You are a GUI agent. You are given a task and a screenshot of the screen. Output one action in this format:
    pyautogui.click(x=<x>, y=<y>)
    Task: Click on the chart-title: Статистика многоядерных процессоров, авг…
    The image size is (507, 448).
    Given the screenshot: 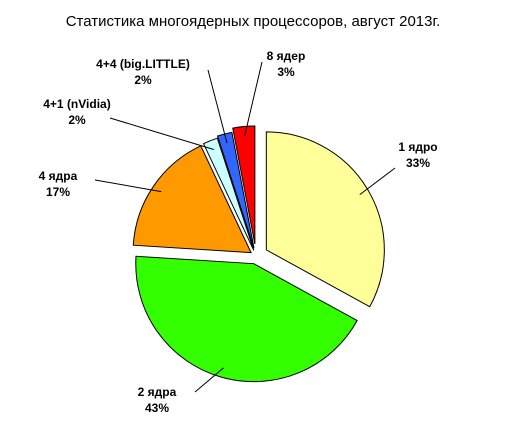 What is the action you would take?
    pyautogui.click(x=253, y=21)
    